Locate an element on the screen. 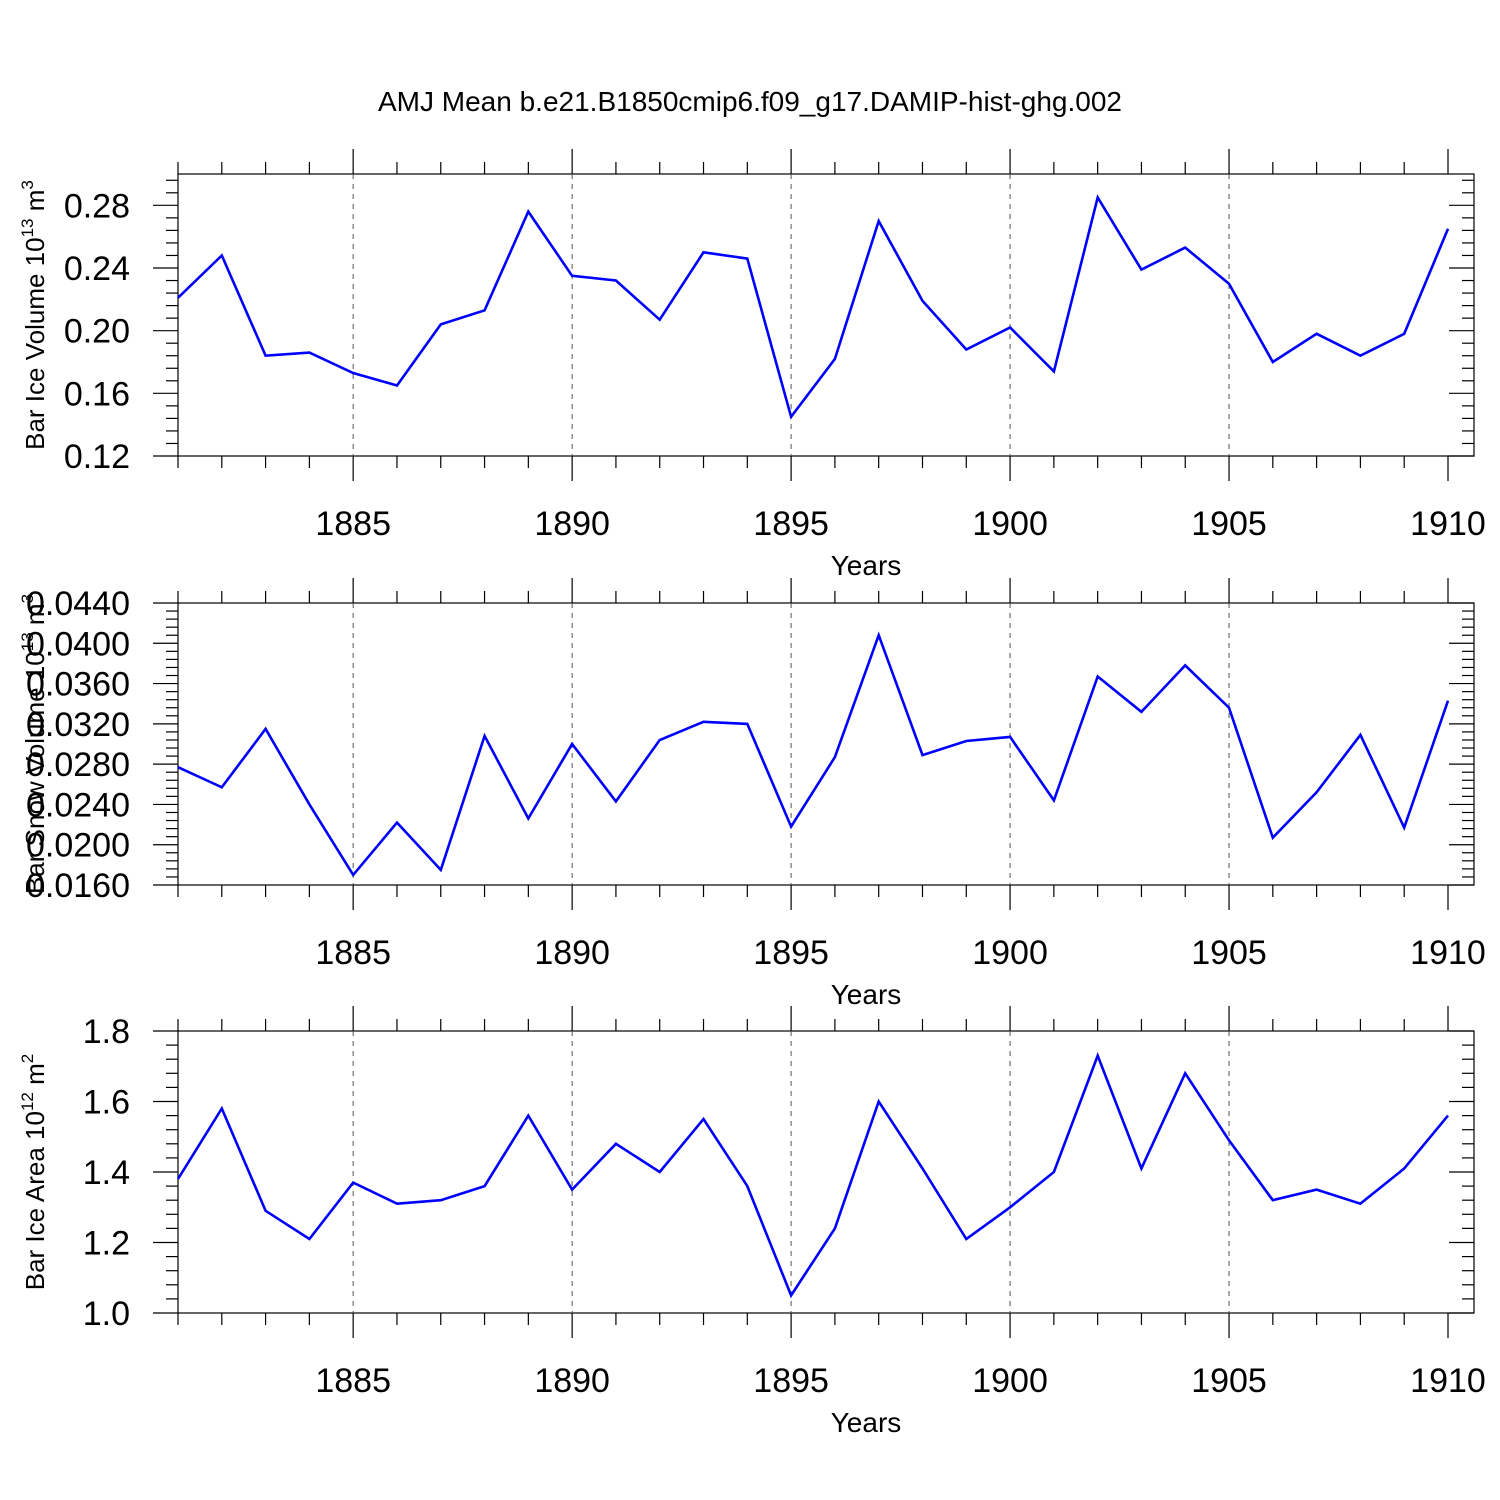 The width and height of the screenshot is (1500, 1500). y-tick-label: 1.0 is located at coordinates (106, 1314).